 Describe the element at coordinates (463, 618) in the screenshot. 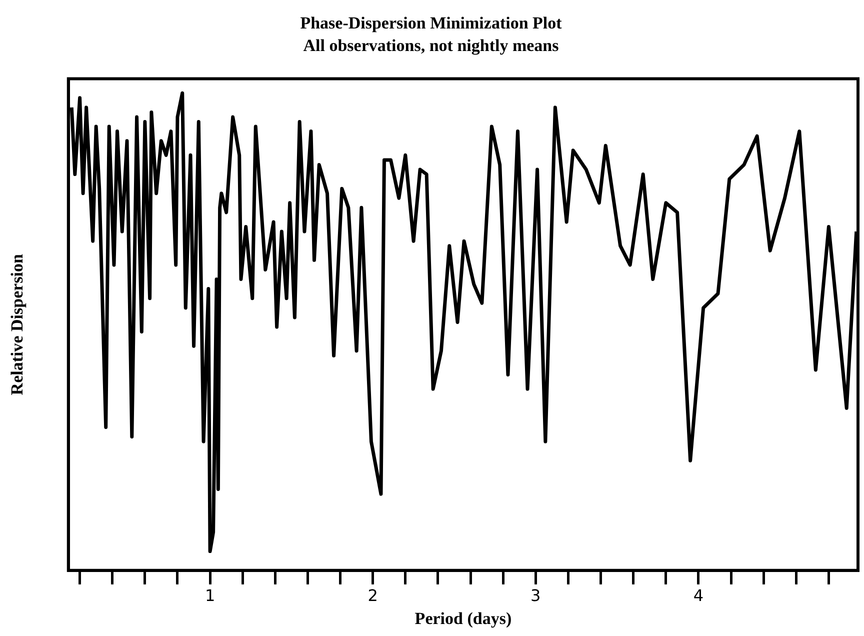

I see `x-axis-title: Period (days)` at that location.